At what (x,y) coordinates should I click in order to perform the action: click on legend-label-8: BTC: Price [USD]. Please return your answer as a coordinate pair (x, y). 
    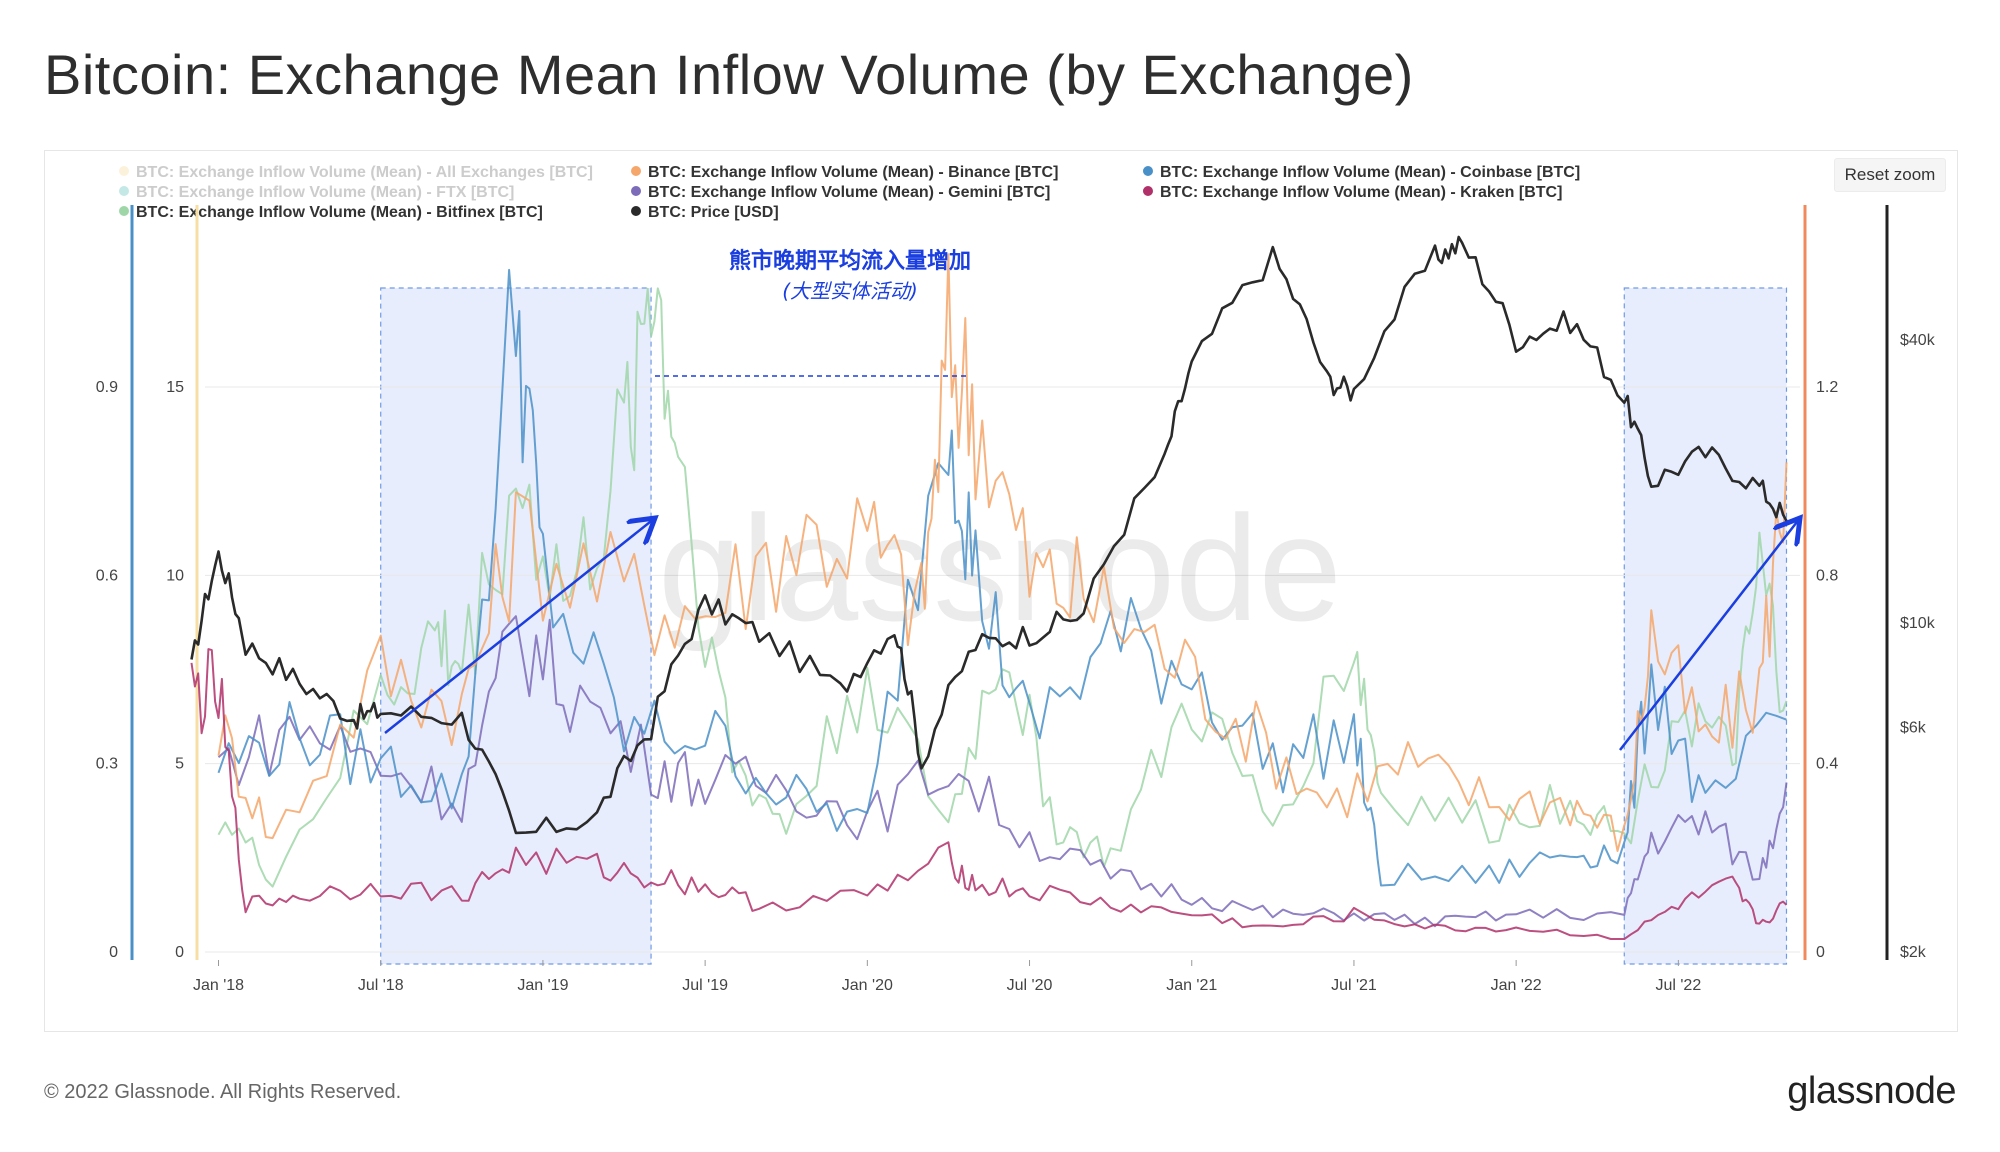
    Looking at the image, I should click on (713, 212).